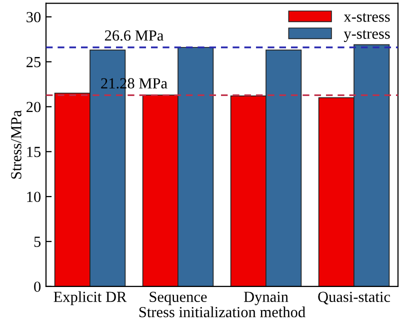 This screenshot has width=400, height=335. What do you see at coordinates (33, 17) in the screenshot?
I see `y-tick-label: 30` at bounding box center [33, 17].